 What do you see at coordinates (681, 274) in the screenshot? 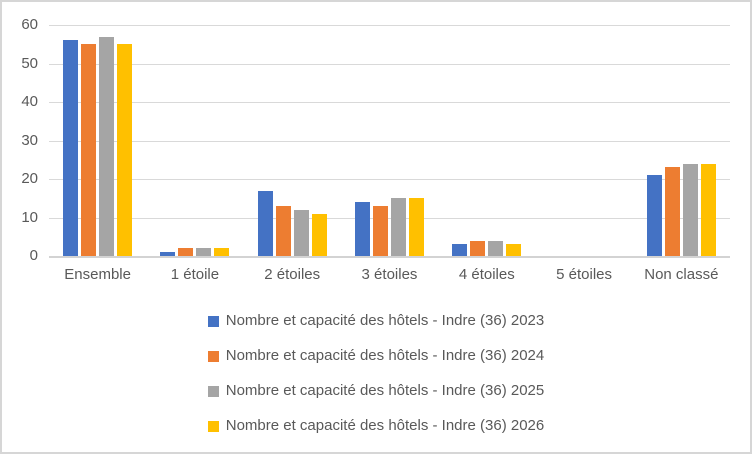
I see `x-category-label: Non classé` at bounding box center [681, 274].